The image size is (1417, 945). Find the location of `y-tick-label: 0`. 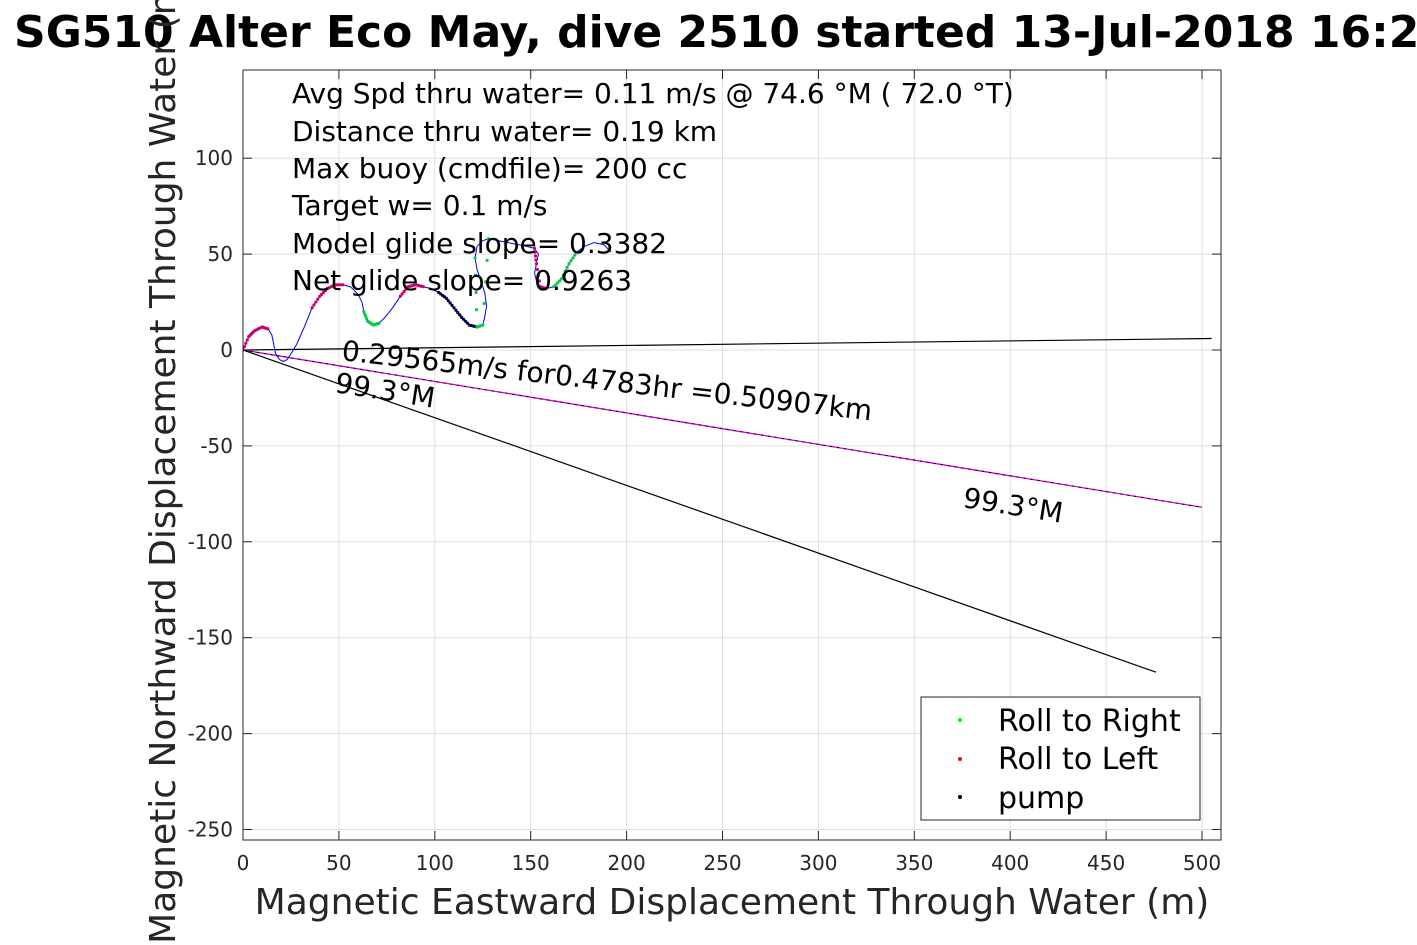

y-tick-label: 0 is located at coordinates (226, 350).